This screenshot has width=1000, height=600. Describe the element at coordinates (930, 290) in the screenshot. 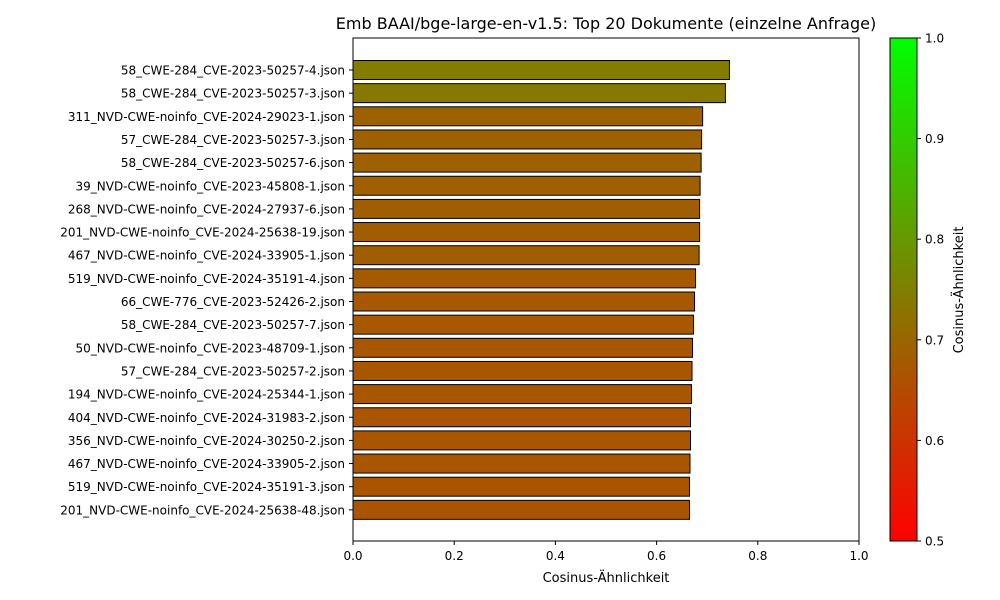

I see `colorbar-ticks: 0.5 0.6 0.7 0.8 0.9 1.0` at that location.